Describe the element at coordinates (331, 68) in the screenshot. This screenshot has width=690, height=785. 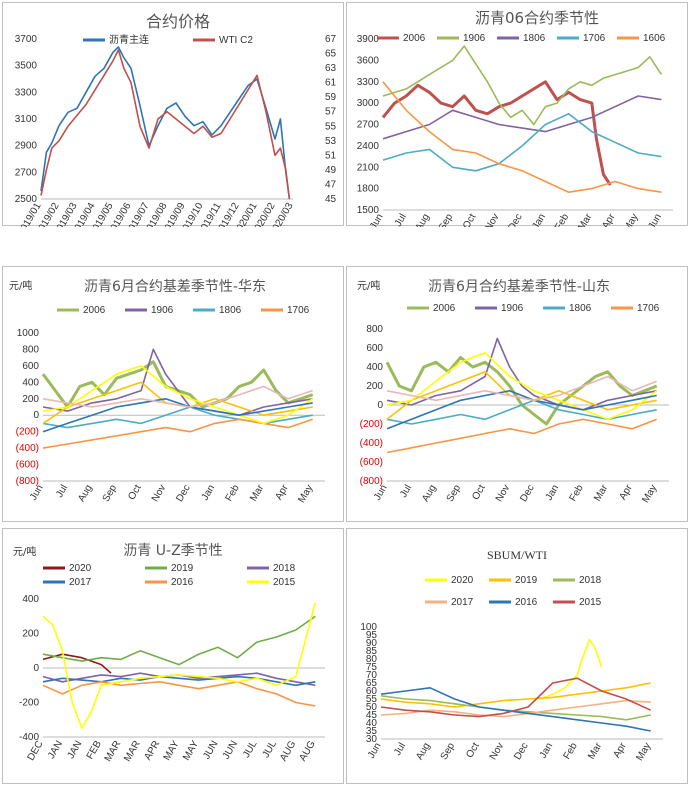
I see `y2-tick-label: 63` at that location.